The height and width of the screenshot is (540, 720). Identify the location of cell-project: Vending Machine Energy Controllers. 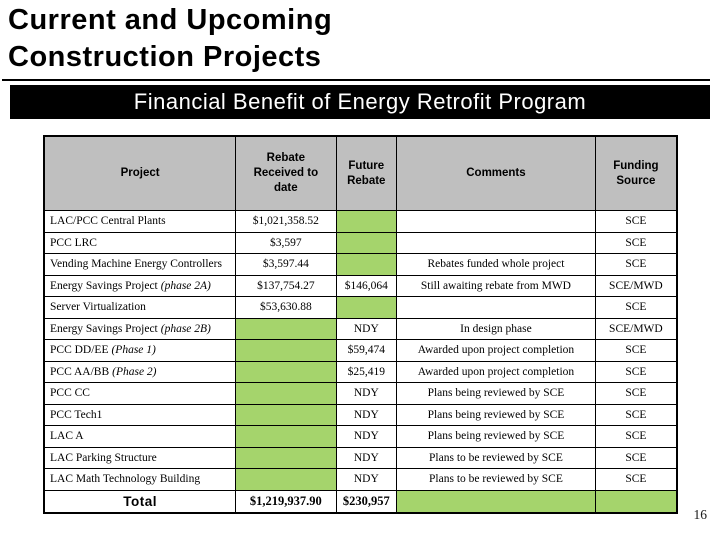
(141, 265).